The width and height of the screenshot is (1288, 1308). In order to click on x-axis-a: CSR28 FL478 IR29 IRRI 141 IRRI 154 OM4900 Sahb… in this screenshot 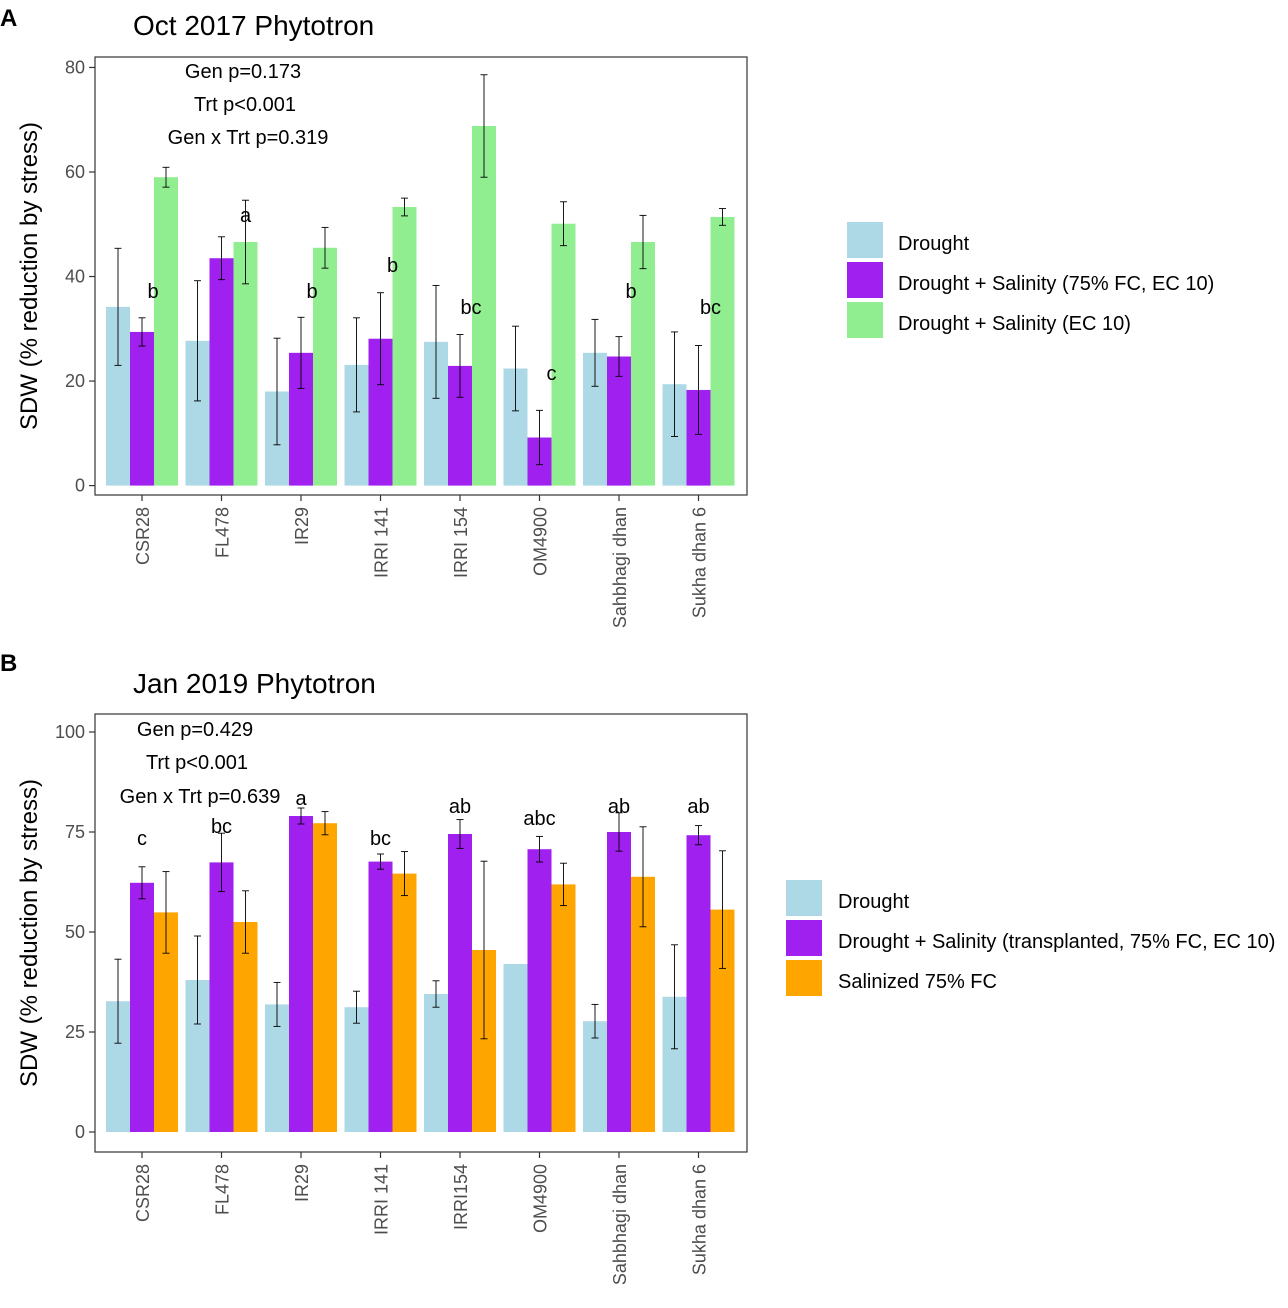, I will do `click(421, 561)`.